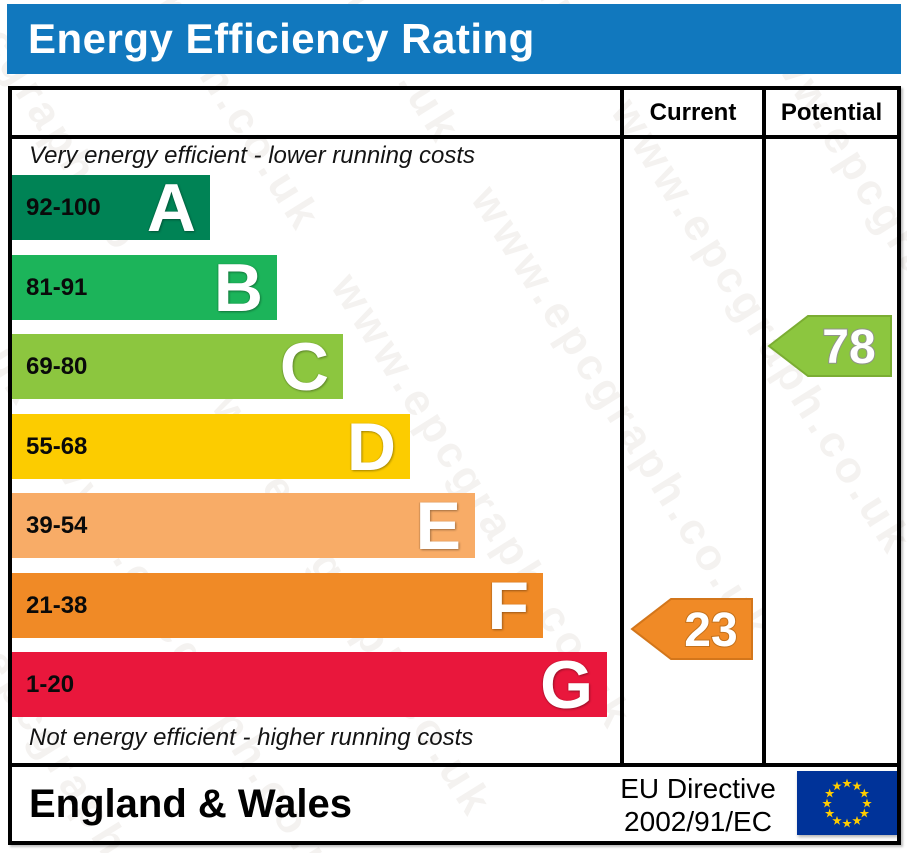 The image size is (907, 853). I want to click on band-d-letter: D, so click(371, 446).